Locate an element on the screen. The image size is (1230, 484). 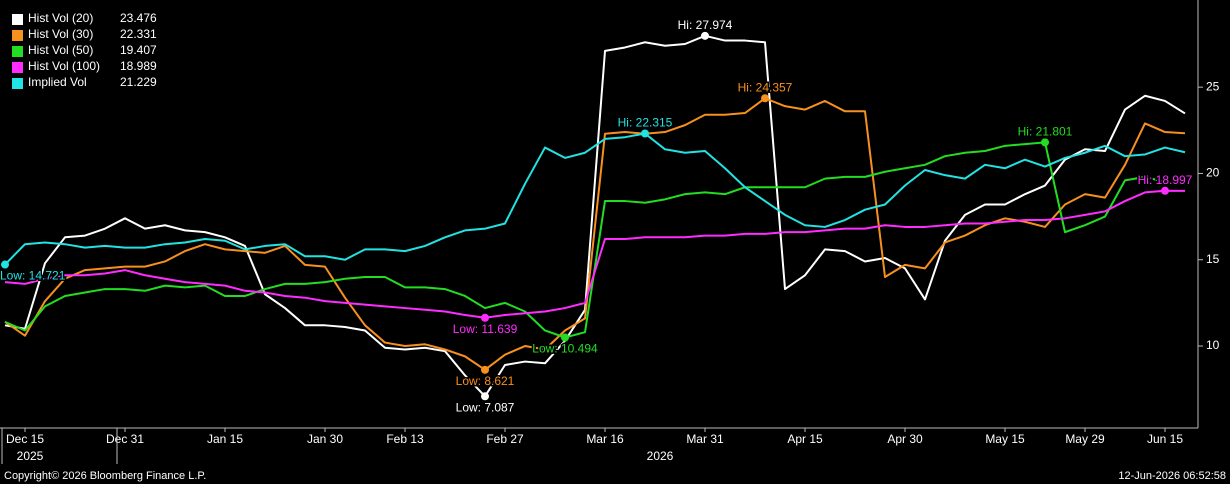
x-tick-label: May 29 is located at coordinates (1085, 439).